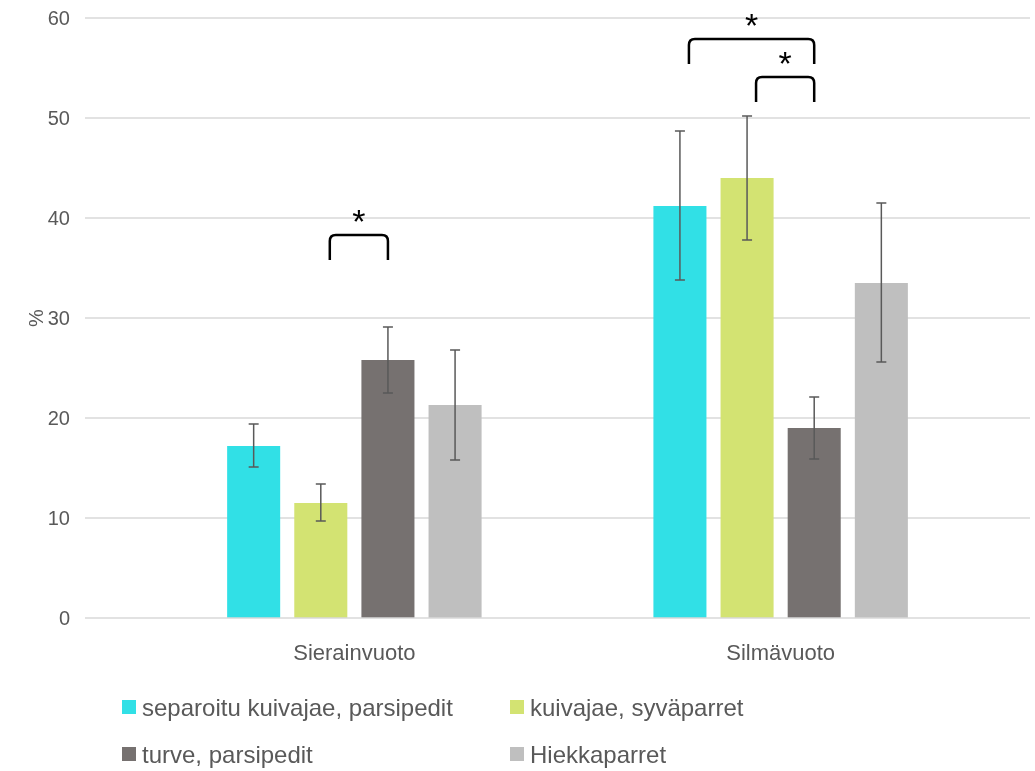 Image resolution: width=1035 pixels, height=771 pixels. I want to click on y-tick-label: 60, so click(58, 18).